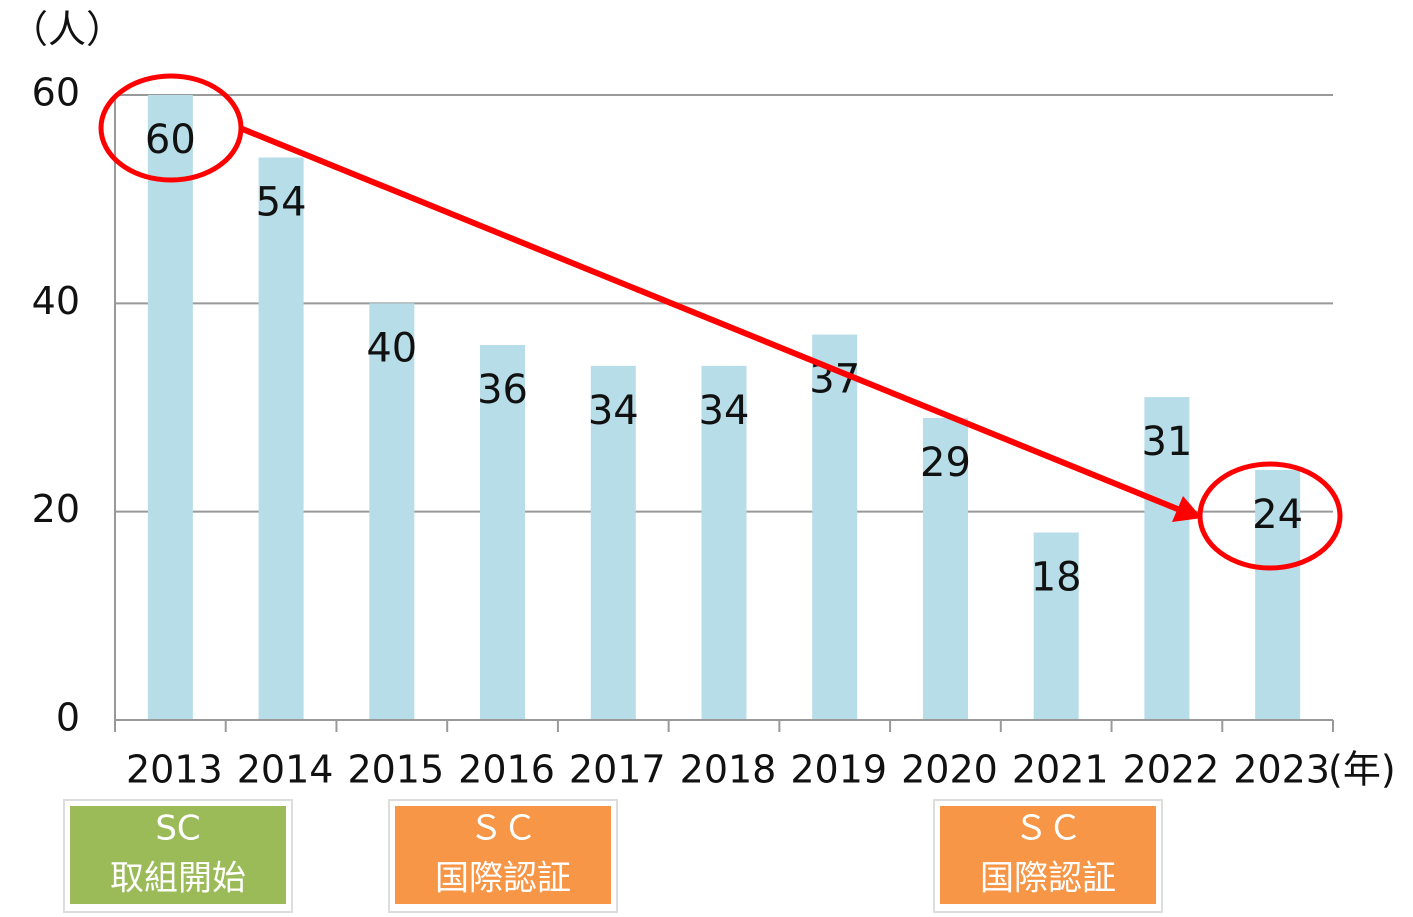 The image size is (1413, 917). I want to click on arrow-head, so click(1187, 509).